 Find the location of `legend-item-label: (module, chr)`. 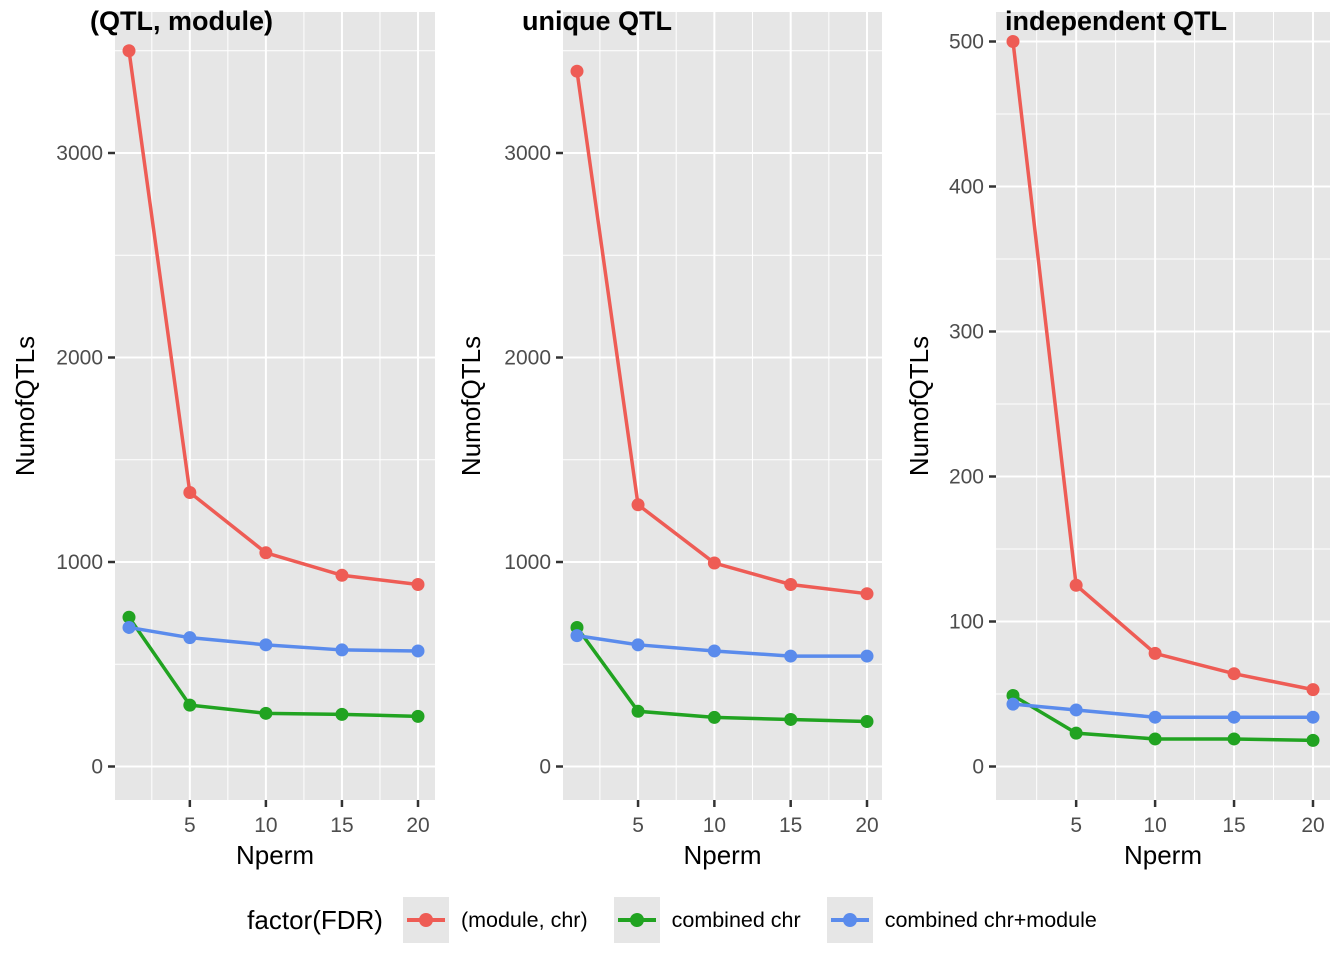

legend-item-label: (module, chr) is located at coordinates (524, 919).